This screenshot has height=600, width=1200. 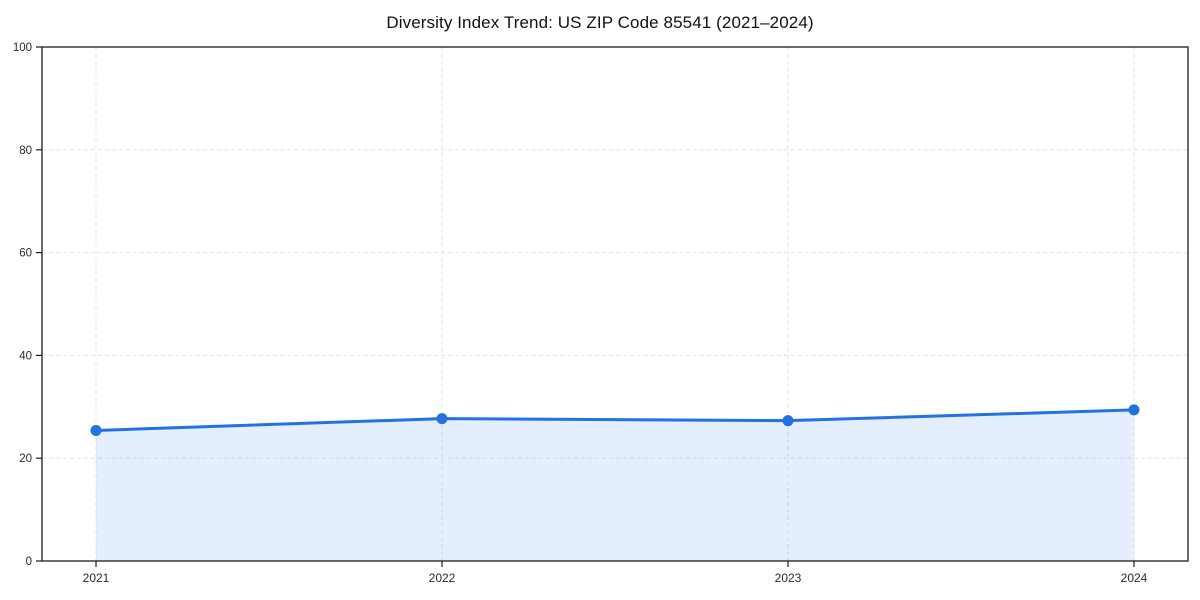 I want to click on y-tick-label: 40, so click(x=25, y=356).